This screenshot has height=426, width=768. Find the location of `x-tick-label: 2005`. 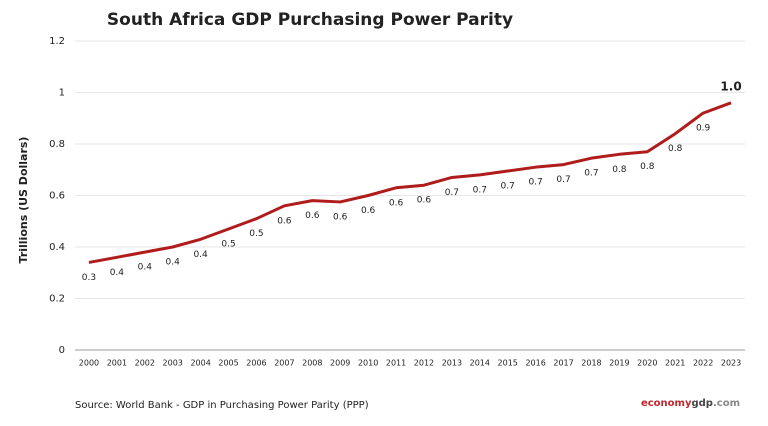

x-tick-label: 2005 is located at coordinates (228, 363).